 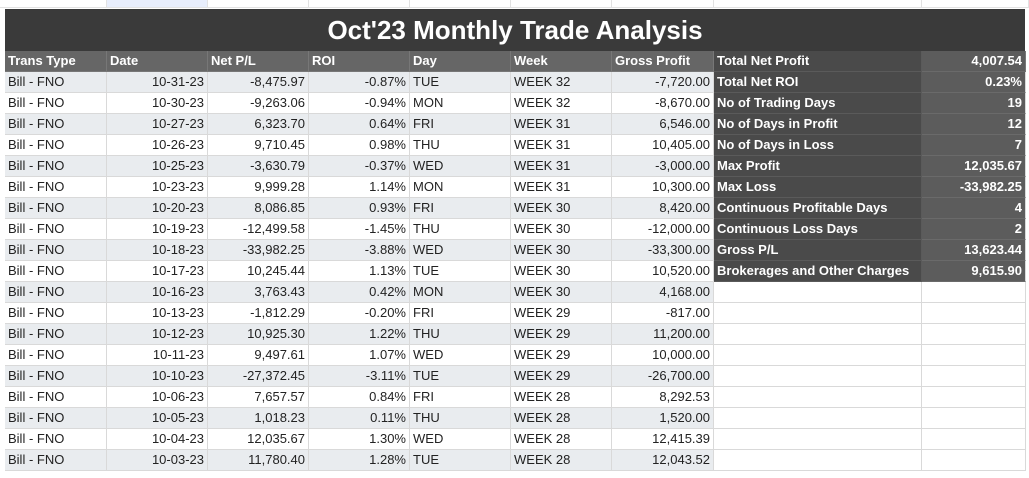 What do you see at coordinates (663, 418) in the screenshot?
I see `cell-gross: 1,520.00` at bounding box center [663, 418].